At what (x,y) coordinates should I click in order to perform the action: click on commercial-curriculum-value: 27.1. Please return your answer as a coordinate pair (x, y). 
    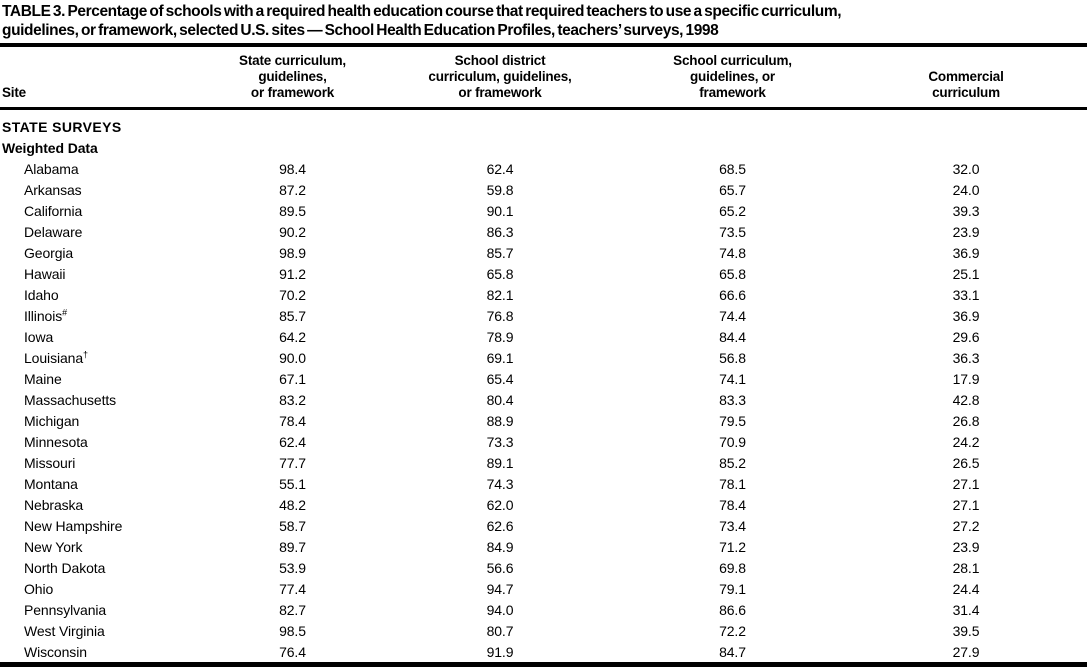
    Looking at the image, I should click on (966, 504).